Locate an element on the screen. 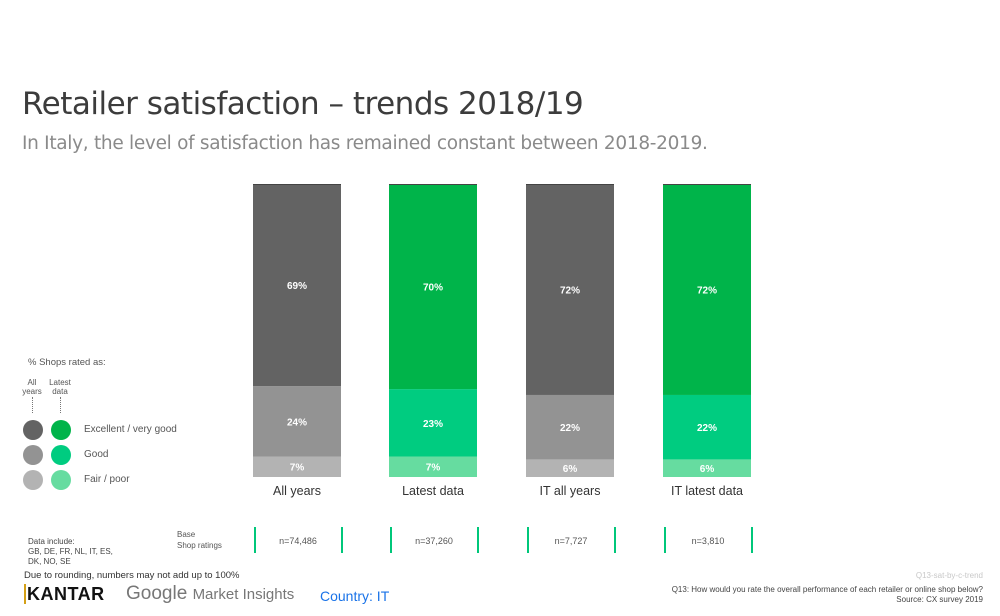 Image resolution: width=1000 pixels, height=616 pixels. category-label: Latest data is located at coordinates (433, 491).